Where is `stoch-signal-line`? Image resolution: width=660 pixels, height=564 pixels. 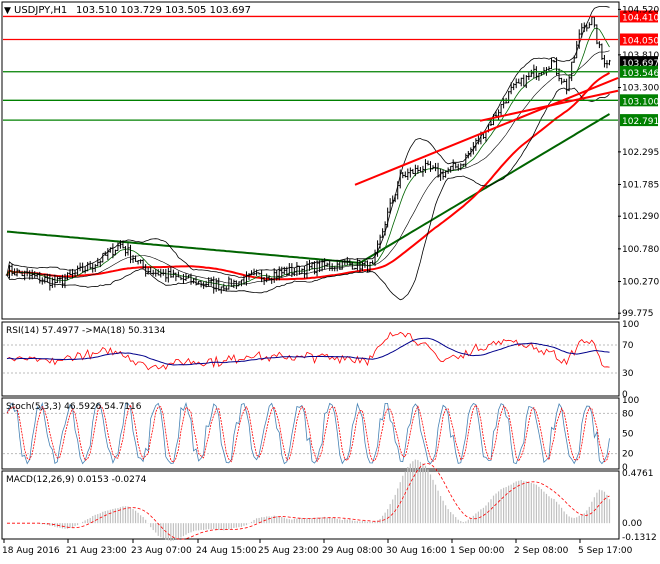 stoch-signal-line is located at coordinates (308, 433).